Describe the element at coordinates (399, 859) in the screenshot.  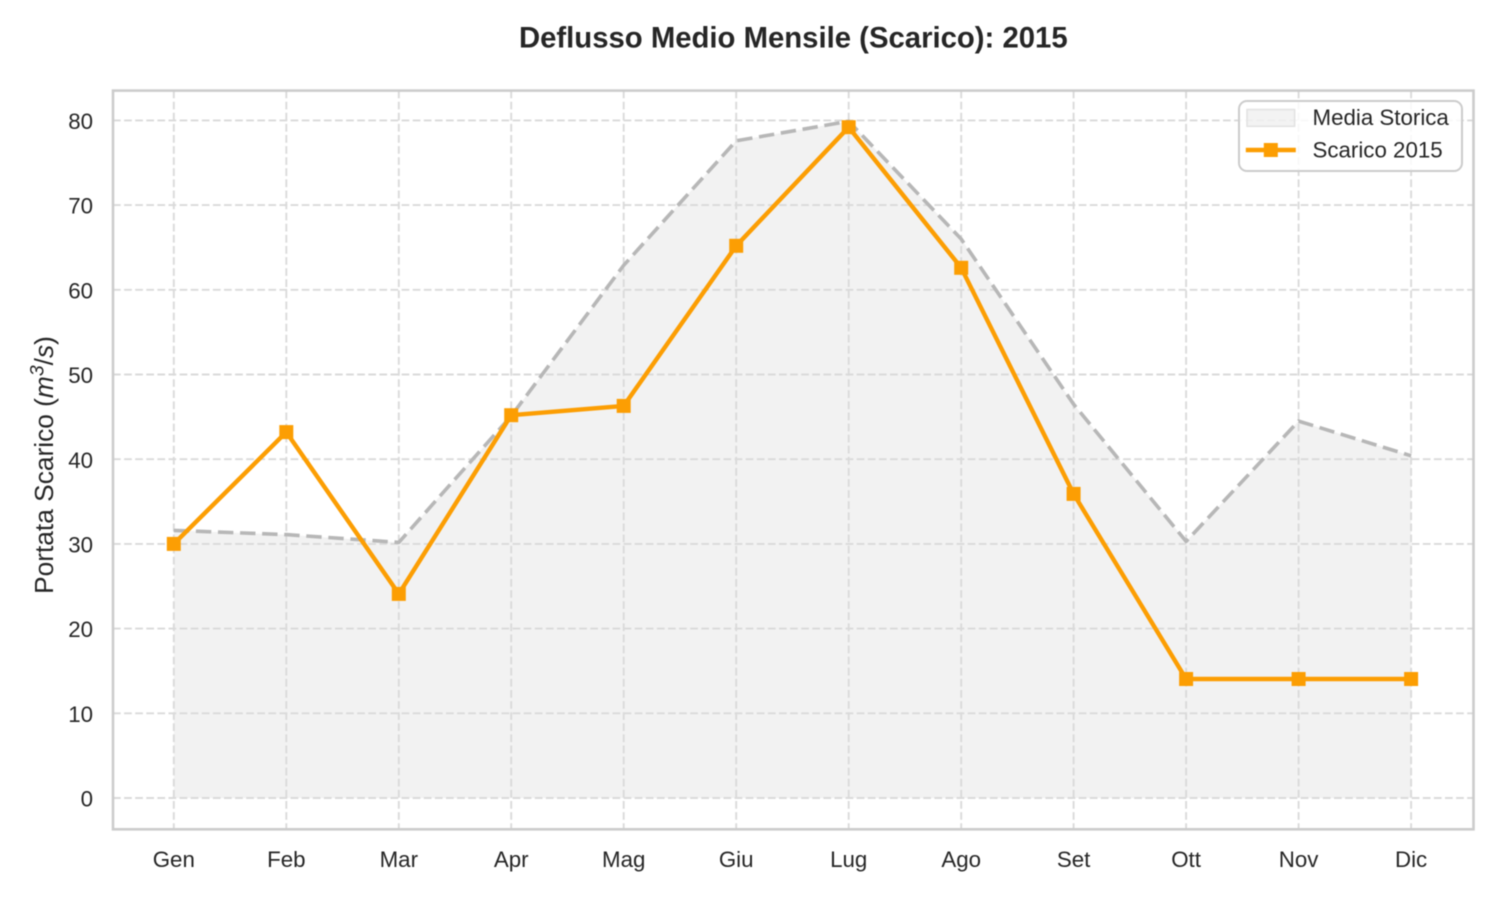
I see `svg-text: Mar` at that location.